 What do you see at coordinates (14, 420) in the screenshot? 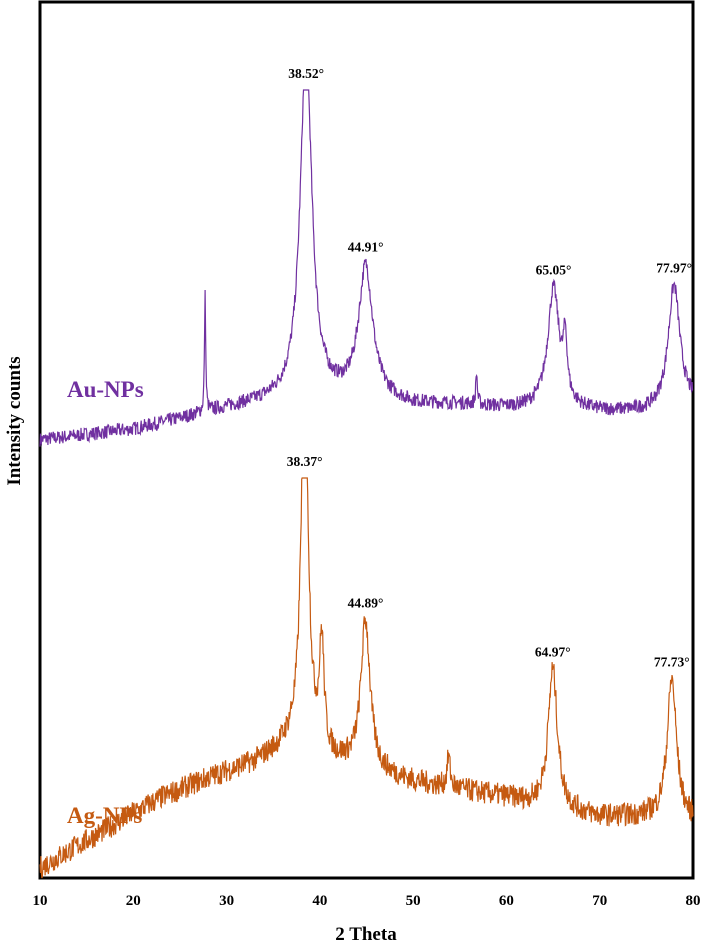
I see `y-axis-title: Intensity counts` at bounding box center [14, 420].